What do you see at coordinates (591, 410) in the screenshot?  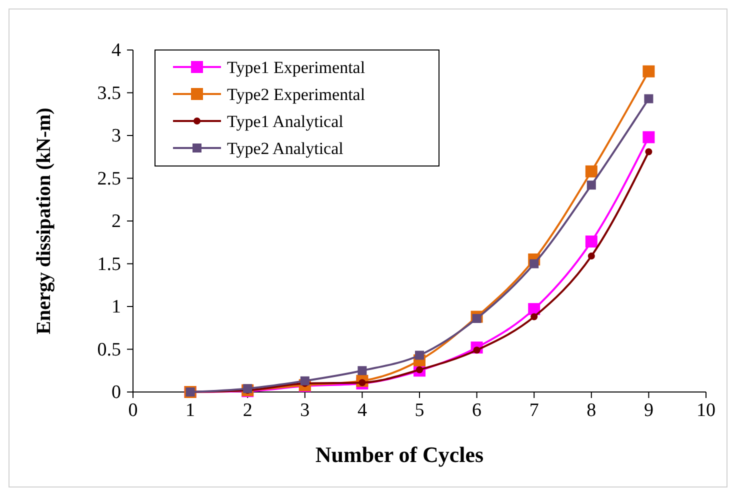 I see `x-tick-label: 8` at bounding box center [591, 410].